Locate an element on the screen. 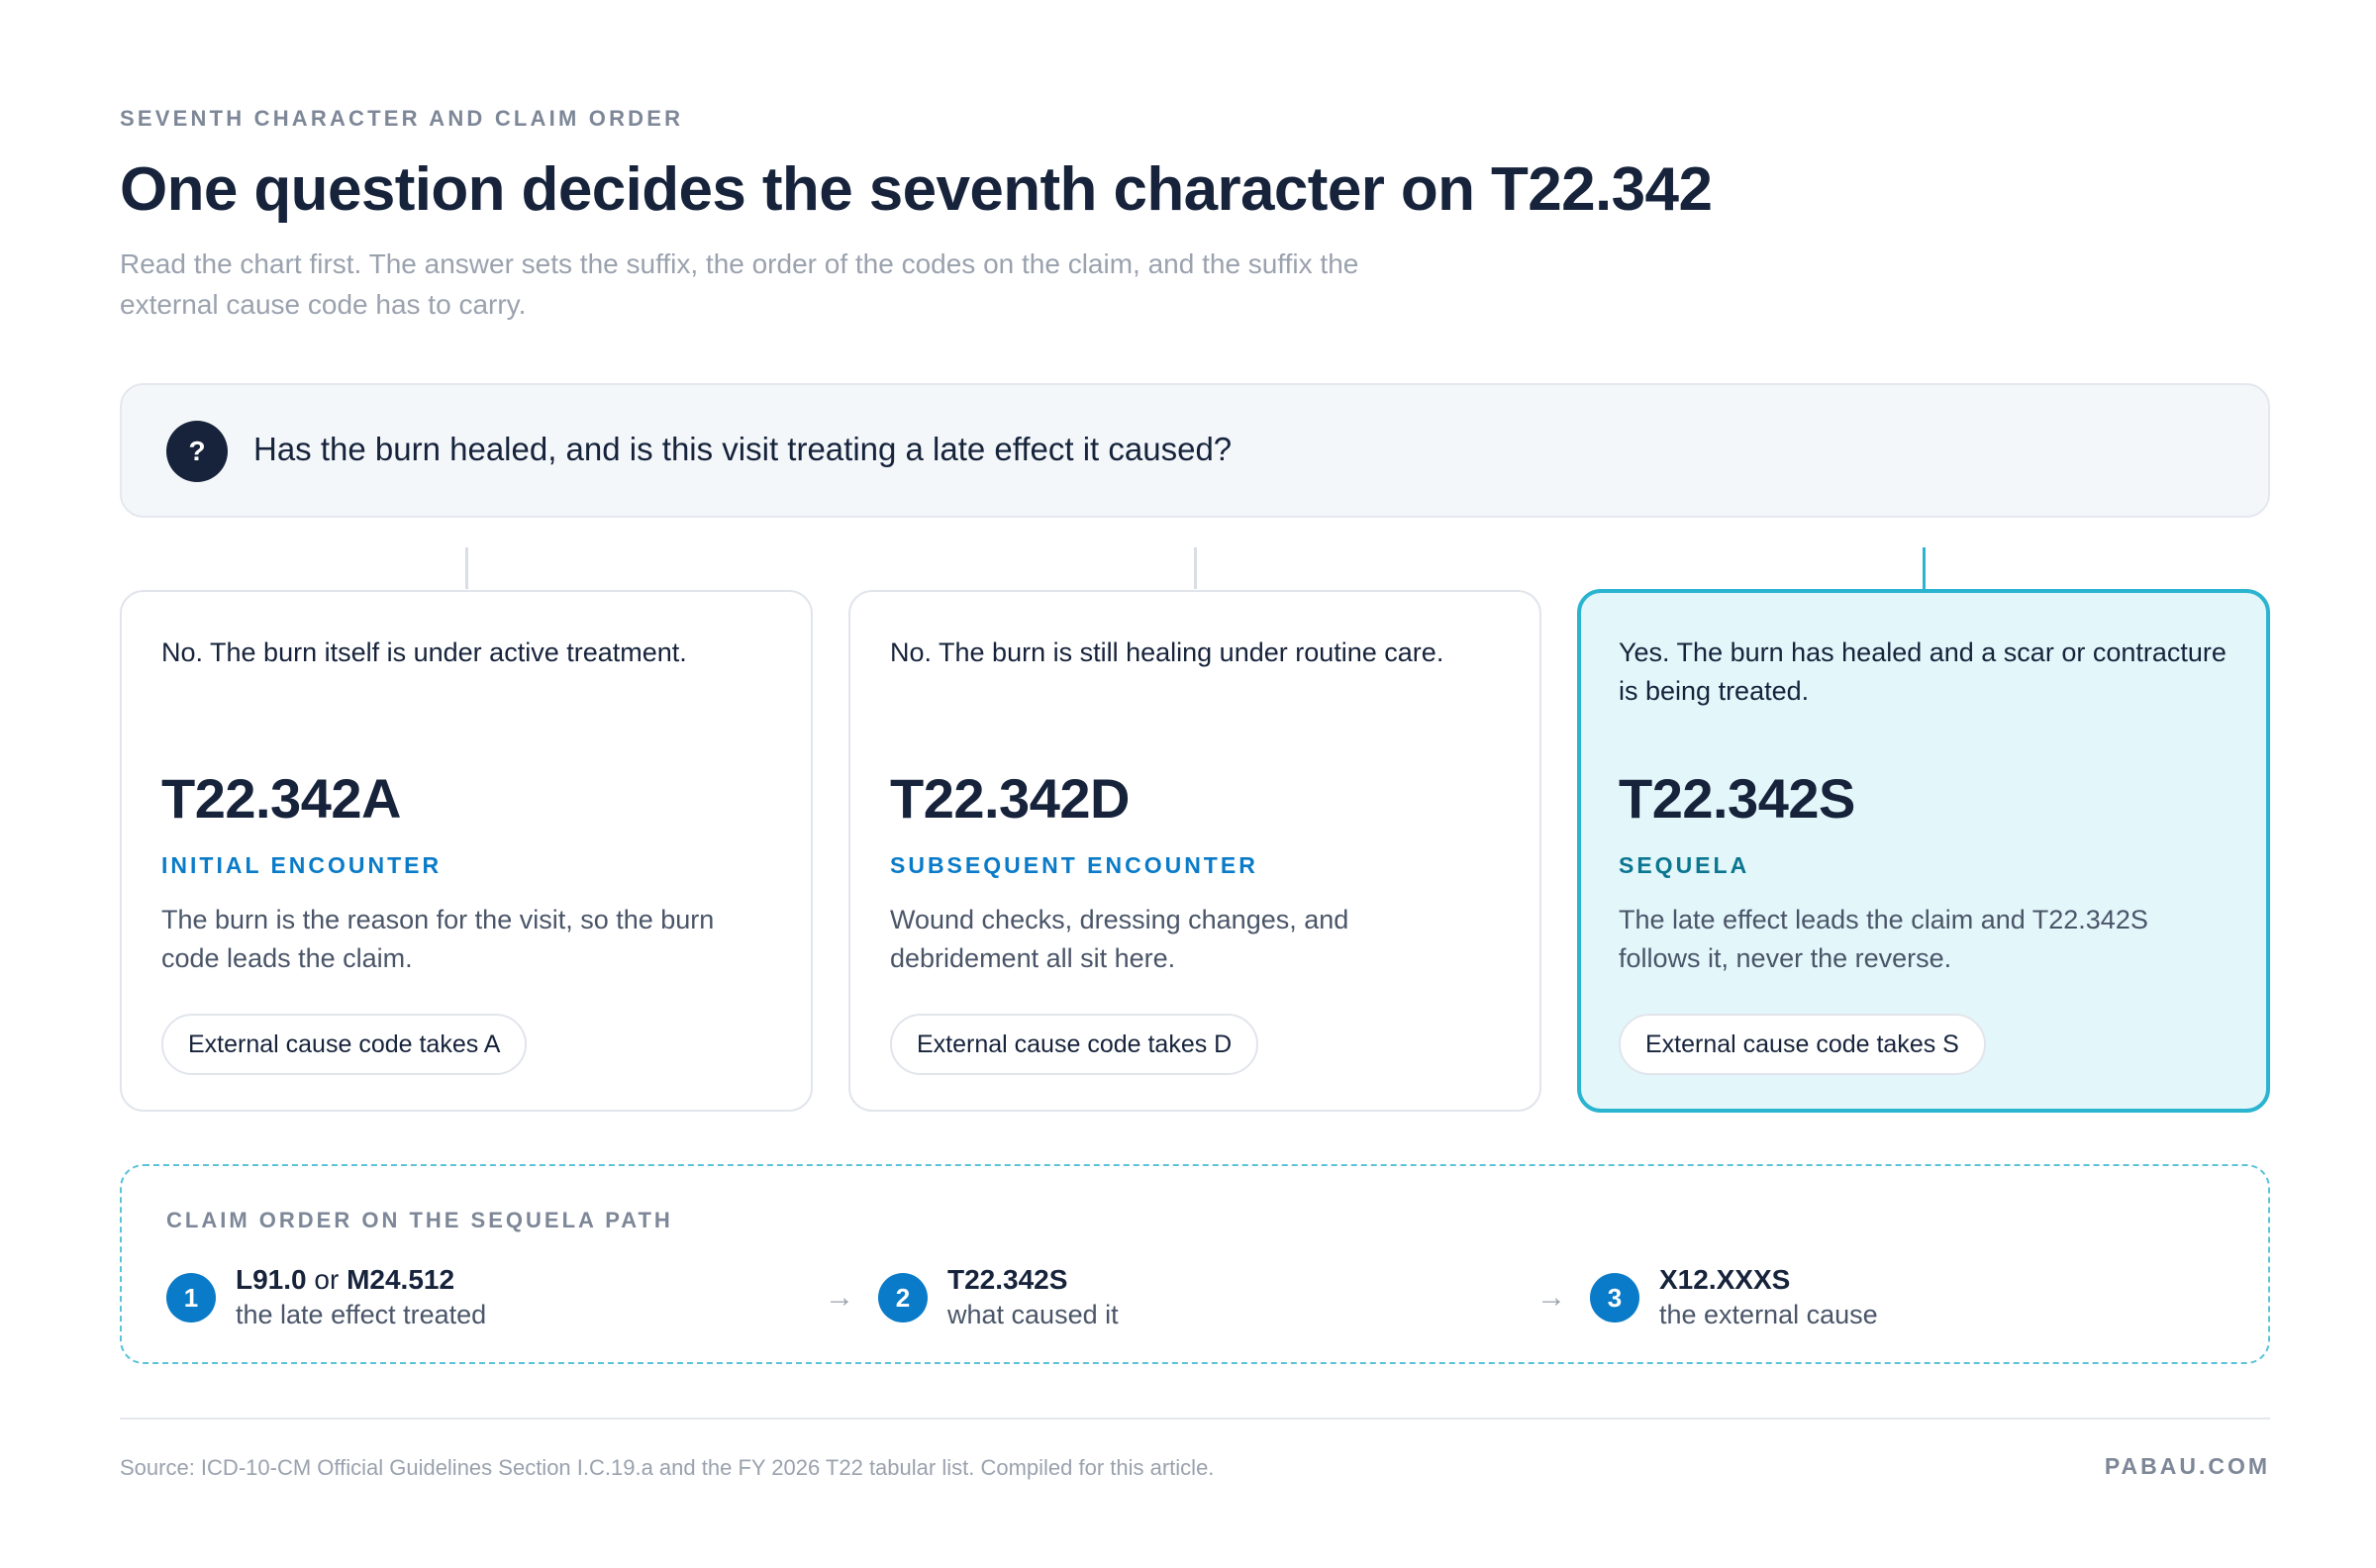 The width and height of the screenshot is (2376, 1568). card-label: SEQUELA is located at coordinates (1685, 865).